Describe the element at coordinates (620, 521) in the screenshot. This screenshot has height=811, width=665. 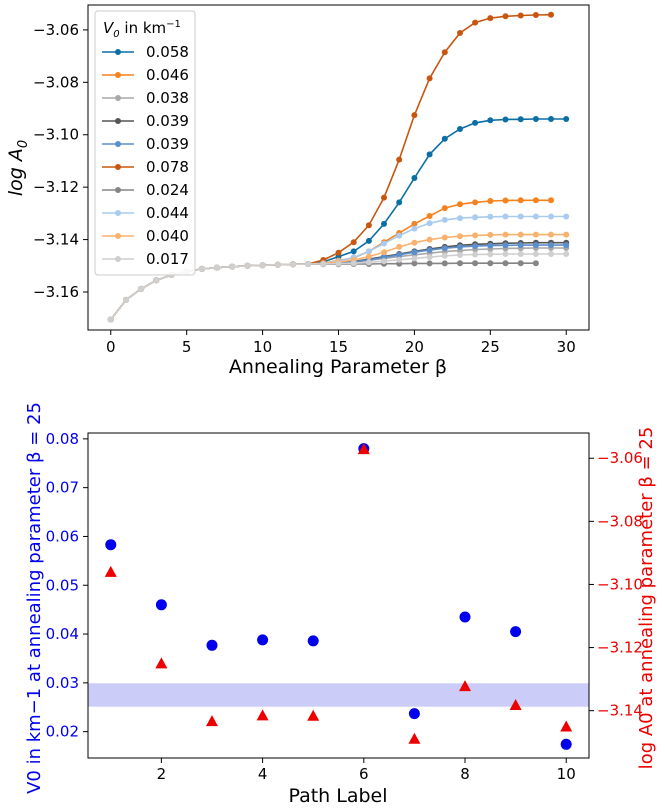
I see `right-y-tick-label: −3.08` at that location.